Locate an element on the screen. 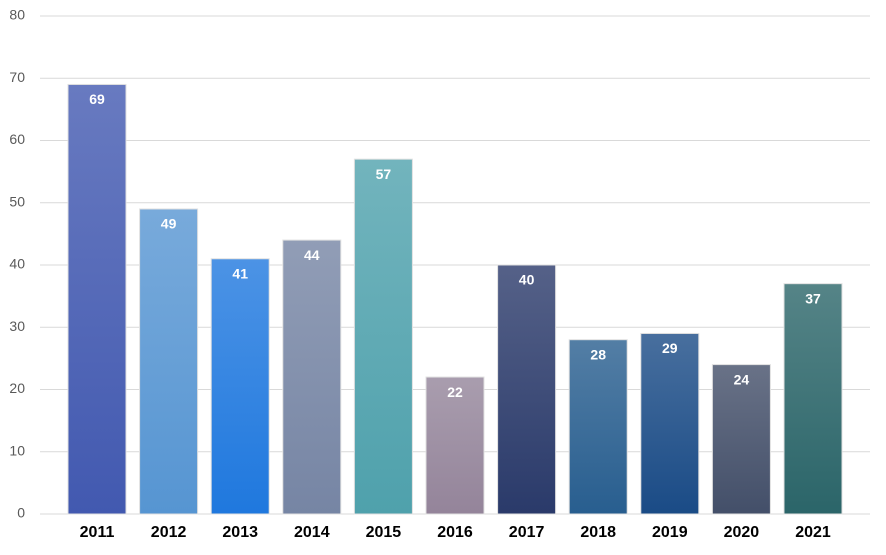 The image size is (886, 555). x-tick-label: 2017 is located at coordinates (527, 532).